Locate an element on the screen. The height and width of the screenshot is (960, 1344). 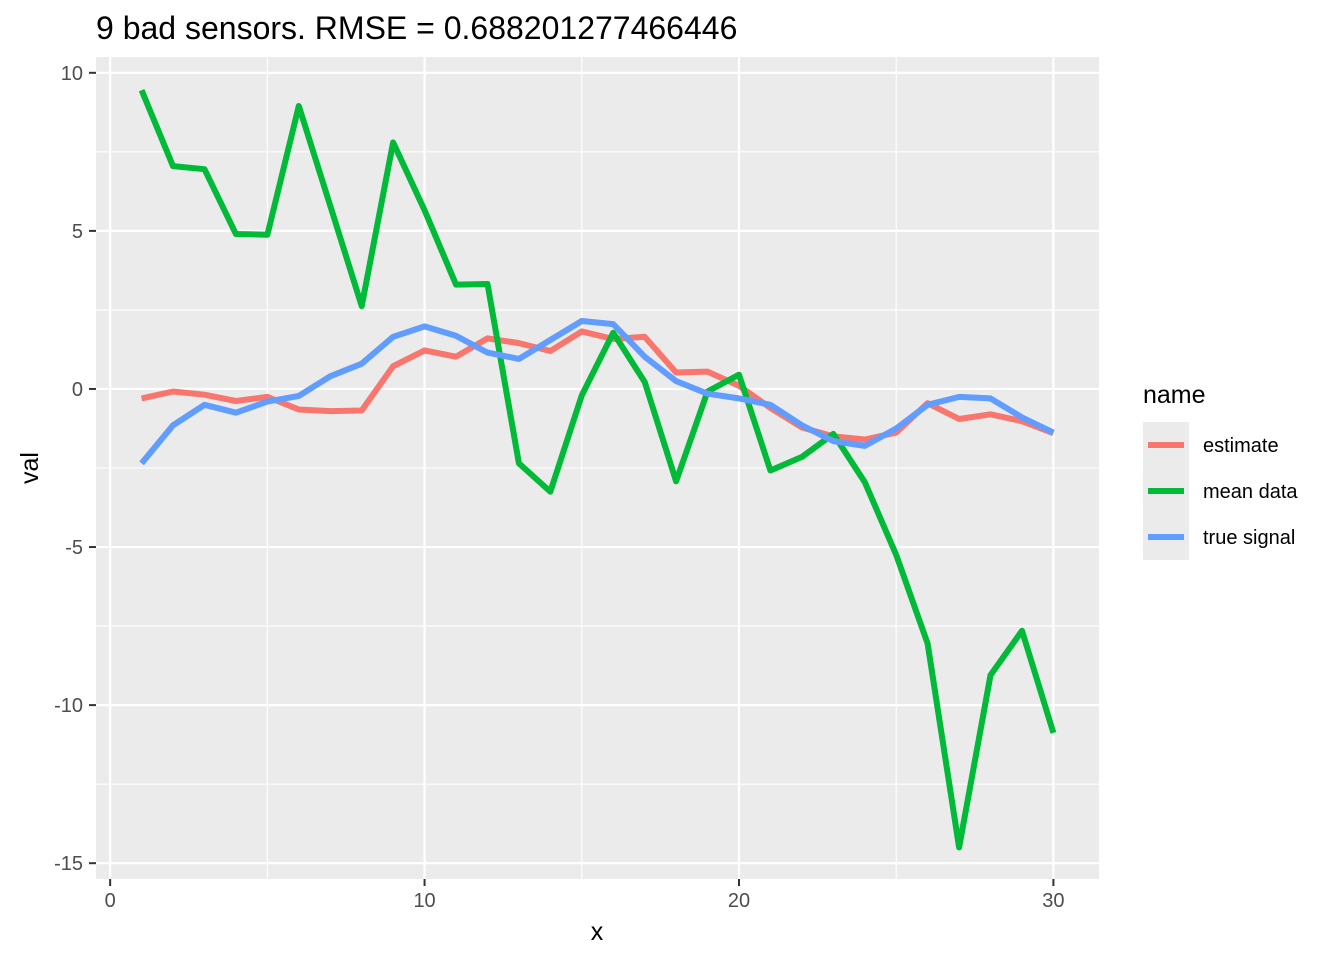
legend-label-mean-data: mean data is located at coordinates (1250, 492).